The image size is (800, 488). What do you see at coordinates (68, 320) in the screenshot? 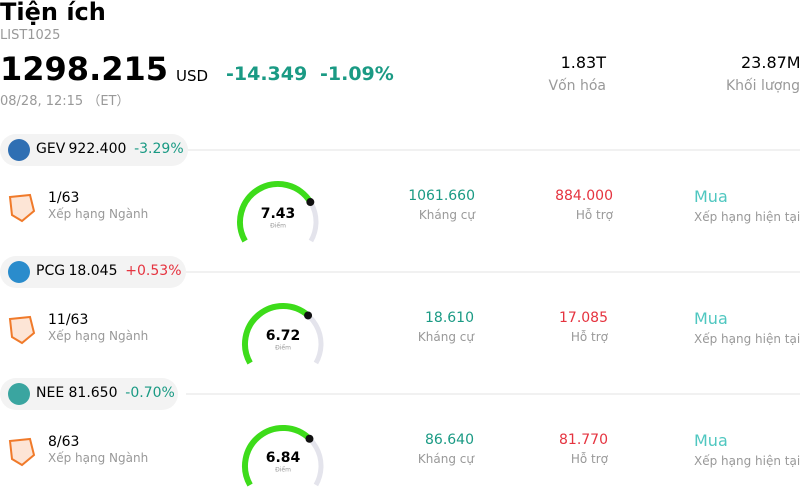
I see `rank: 11/63` at bounding box center [68, 320].